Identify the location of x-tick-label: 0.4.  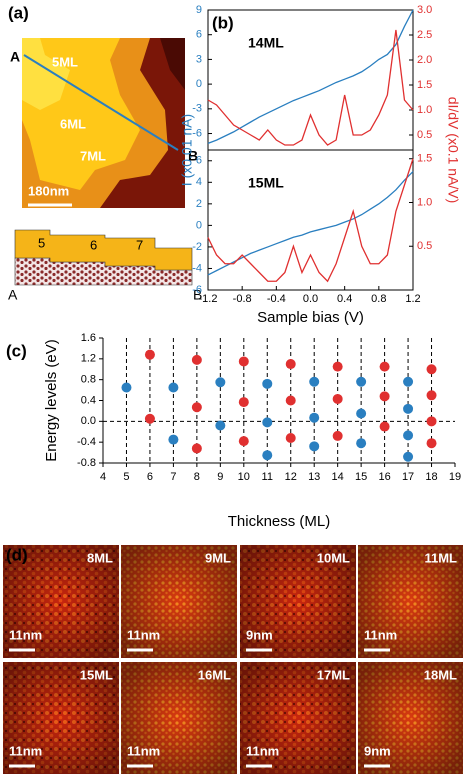
(344, 299).